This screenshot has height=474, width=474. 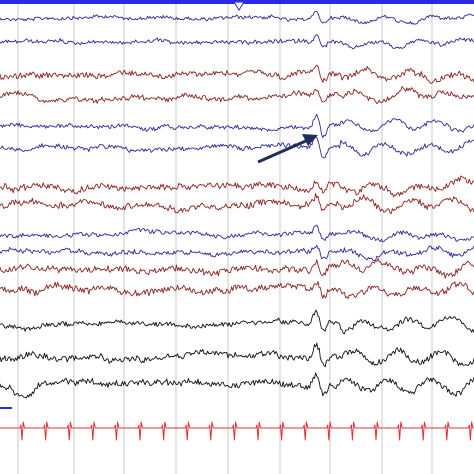 What do you see at coordinates (237, 186) in the screenshot?
I see `eeg-trace-ch7` at bounding box center [237, 186].